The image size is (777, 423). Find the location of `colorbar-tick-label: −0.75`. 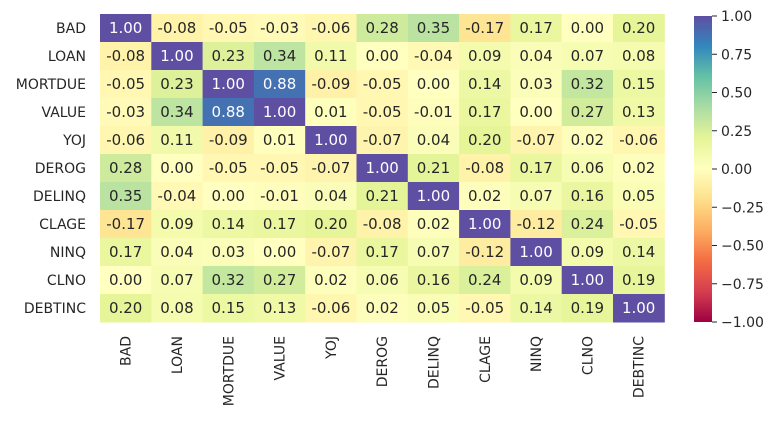

colorbar-tick-label: −0.75 is located at coordinates (742, 285).